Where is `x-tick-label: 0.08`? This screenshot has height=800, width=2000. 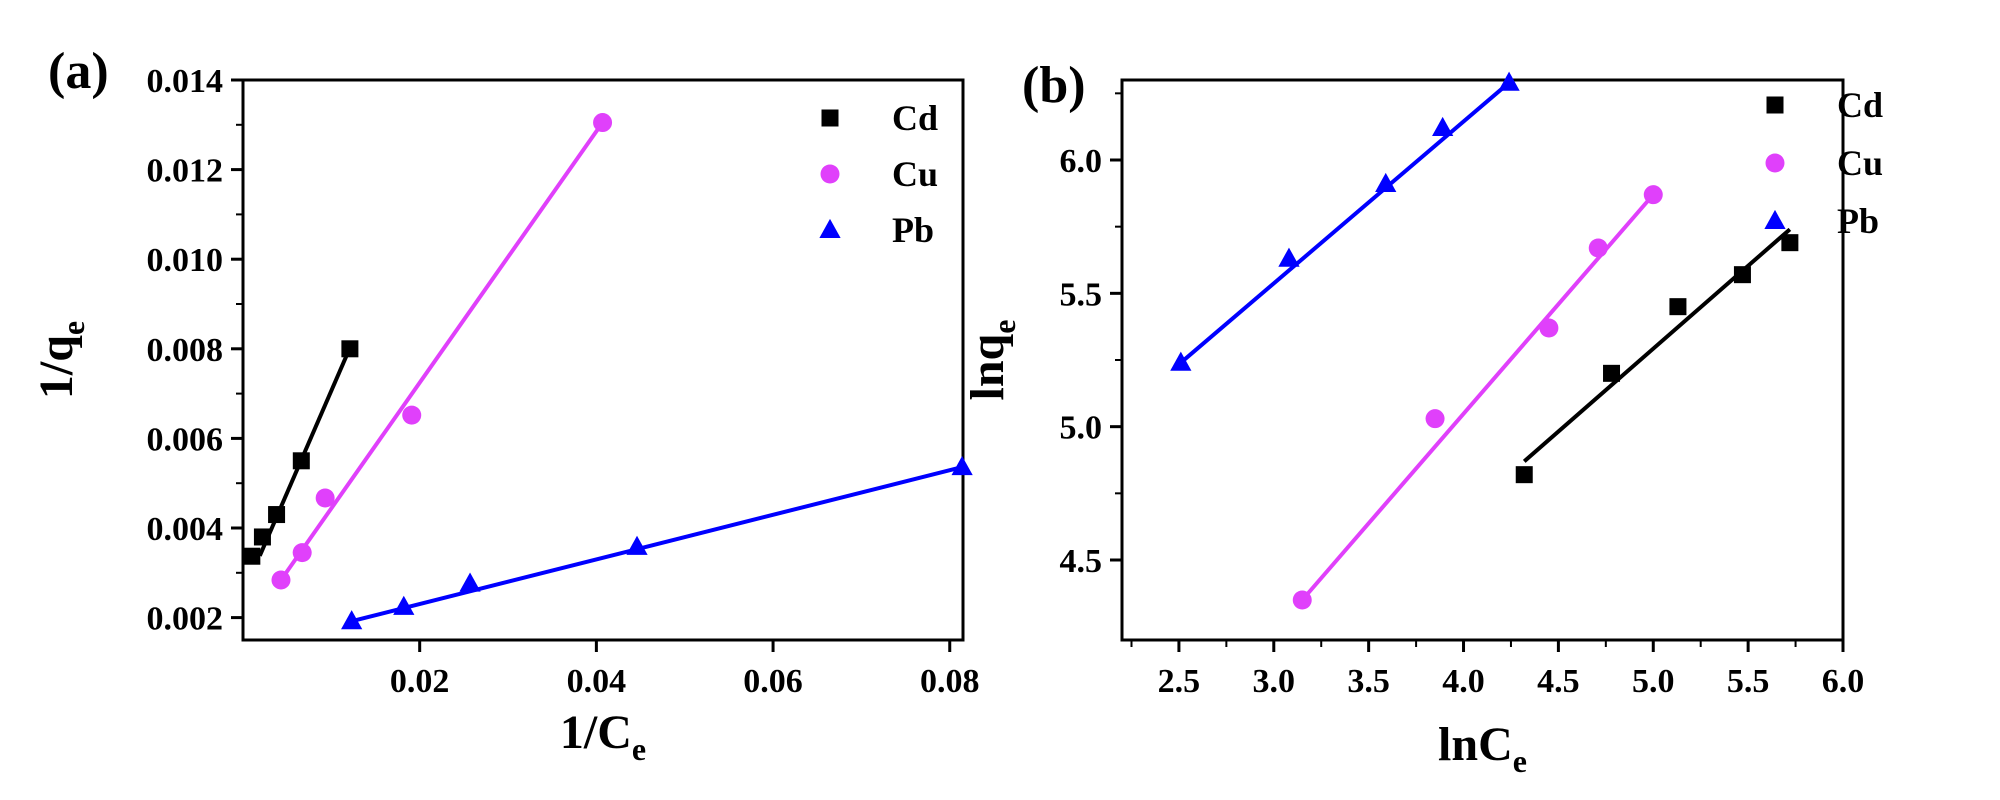
x-tick-label: 0.08 is located at coordinates (950, 681).